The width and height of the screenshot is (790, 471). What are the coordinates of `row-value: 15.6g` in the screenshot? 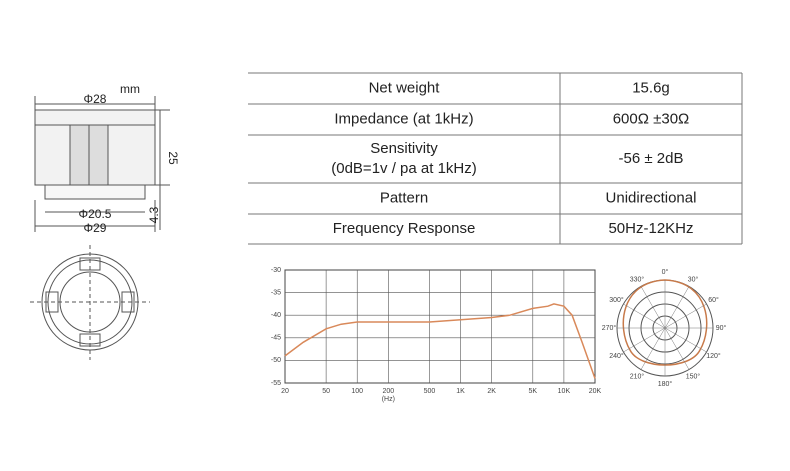 It's located at (651, 87).